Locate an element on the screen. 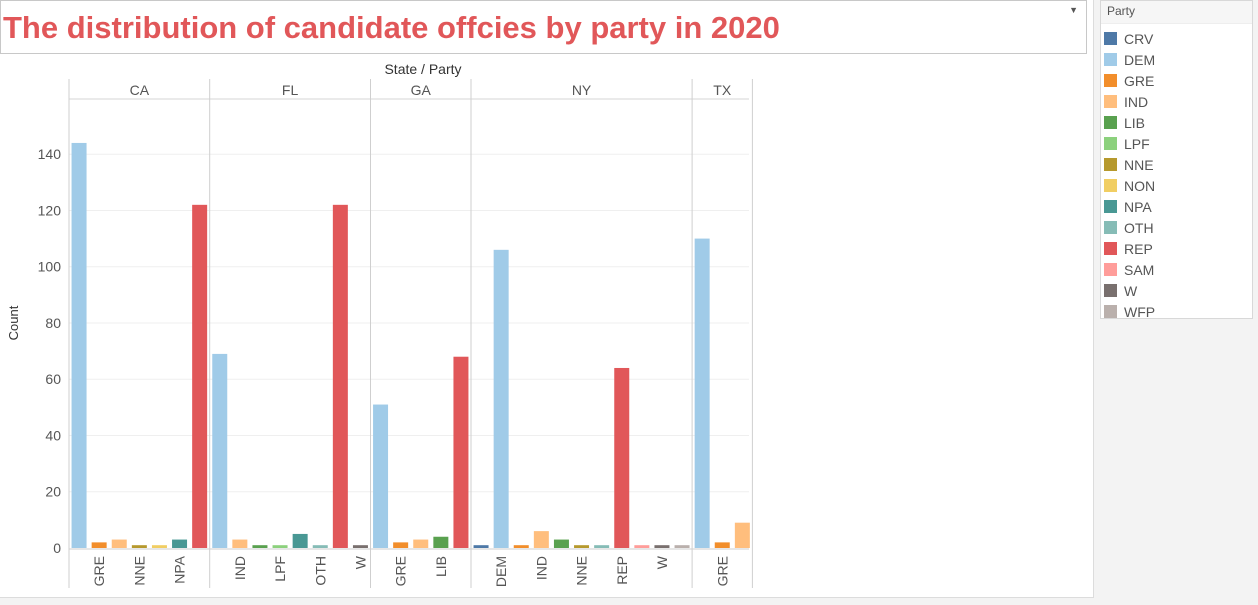 This screenshot has height=605, width=1258. bar-ga-rep is located at coordinates (461, 452).